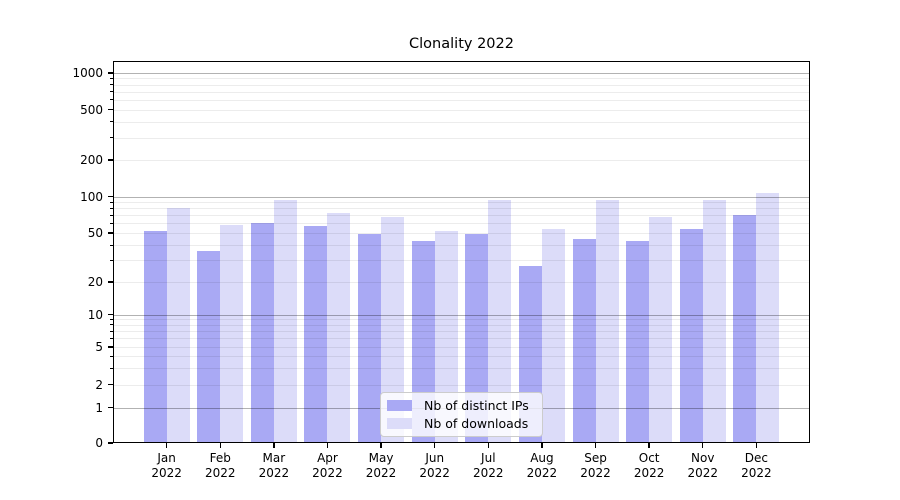 The image size is (900, 500). I want to click on x-tick-aug, so click(542, 445).